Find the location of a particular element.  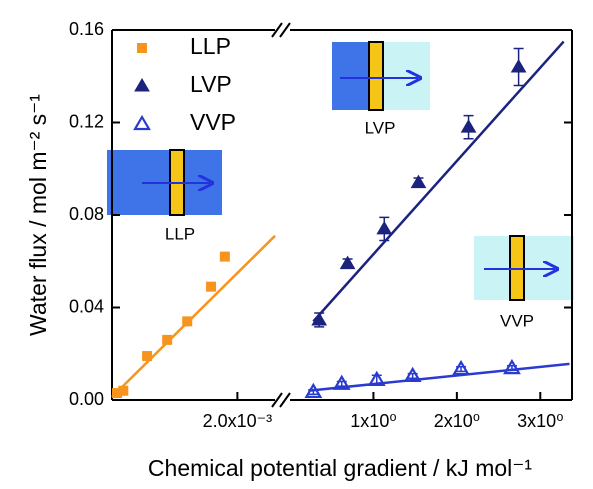

x-tick-label: 1x10⁰ is located at coordinates (373, 421).